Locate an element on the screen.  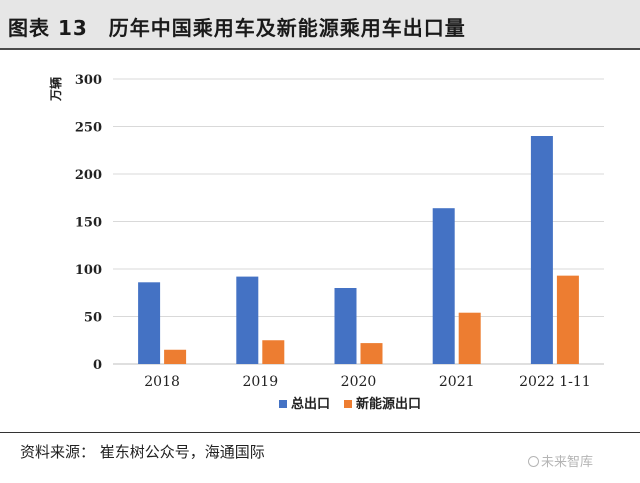
y-tick-label: 100 is located at coordinates (88, 270).